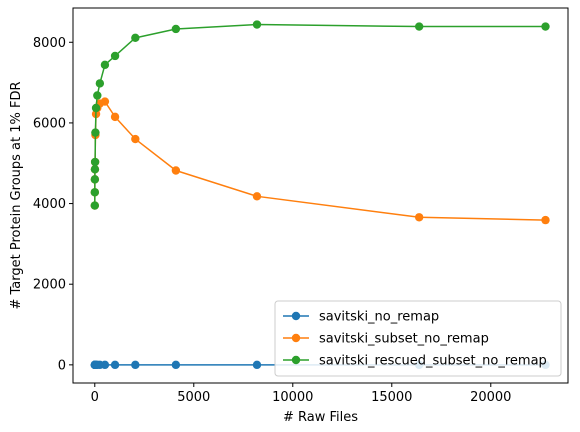 This screenshot has height=432, width=580. Describe the element at coordinates (16, 195) in the screenshot. I see `y-axis-label: # Target Protein Groups at 1% FDR` at that location.